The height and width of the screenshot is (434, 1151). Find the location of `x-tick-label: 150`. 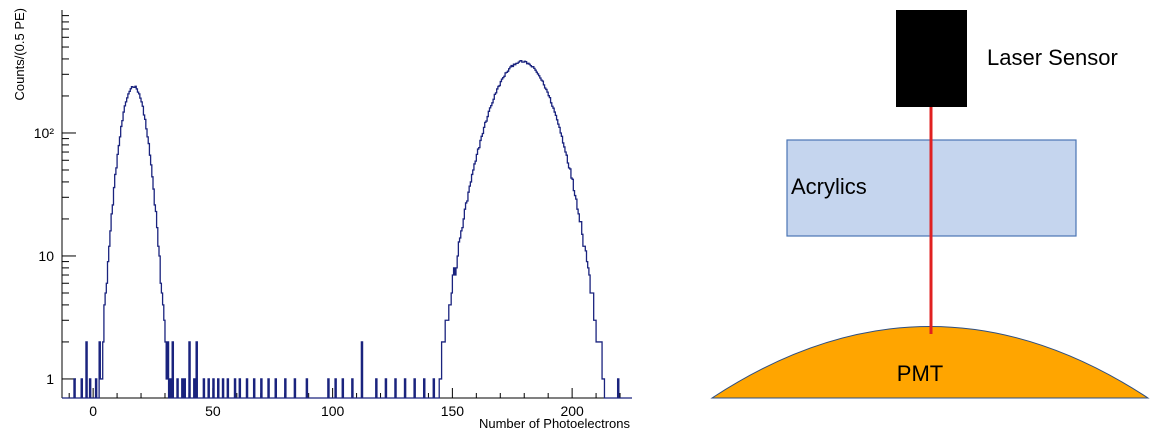

x-tick-label: 150 is located at coordinates (453, 411).